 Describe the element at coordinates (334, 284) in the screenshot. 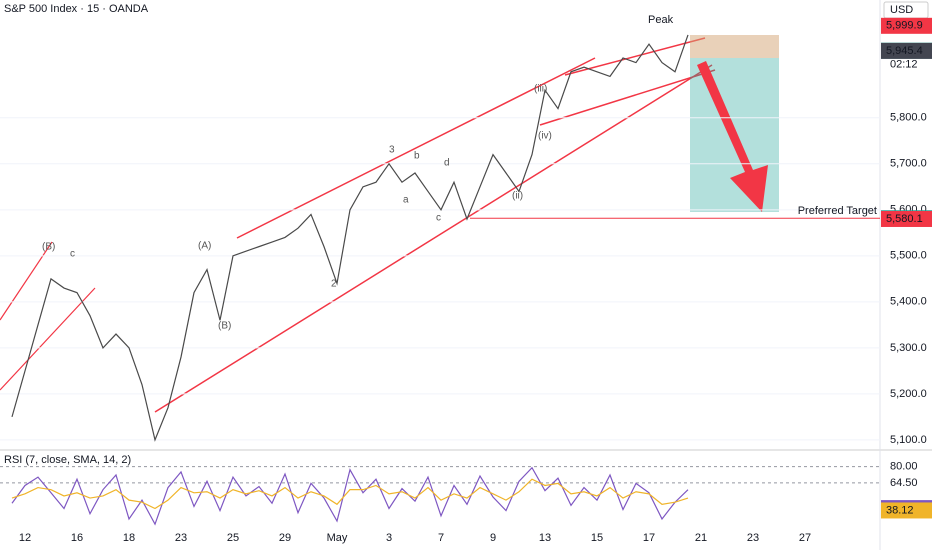

I see `annotation: 2` at that location.